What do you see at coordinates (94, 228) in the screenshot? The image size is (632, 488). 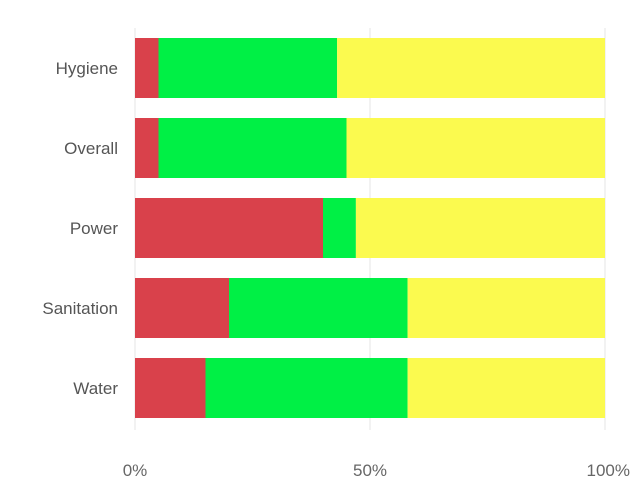 I see `category-label-power: Power` at bounding box center [94, 228].